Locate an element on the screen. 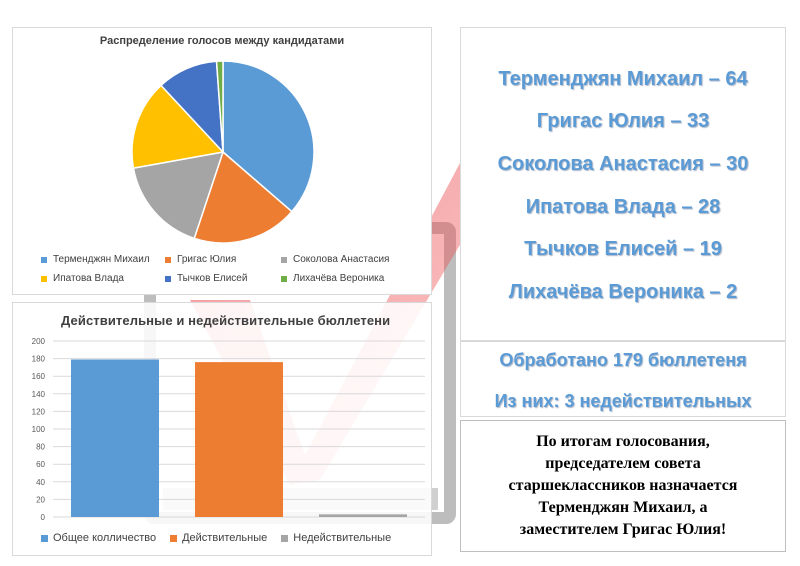 The height and width of the screenshot is (566, 800). y-tick-label: 180 is located at coordinates (39, 359).